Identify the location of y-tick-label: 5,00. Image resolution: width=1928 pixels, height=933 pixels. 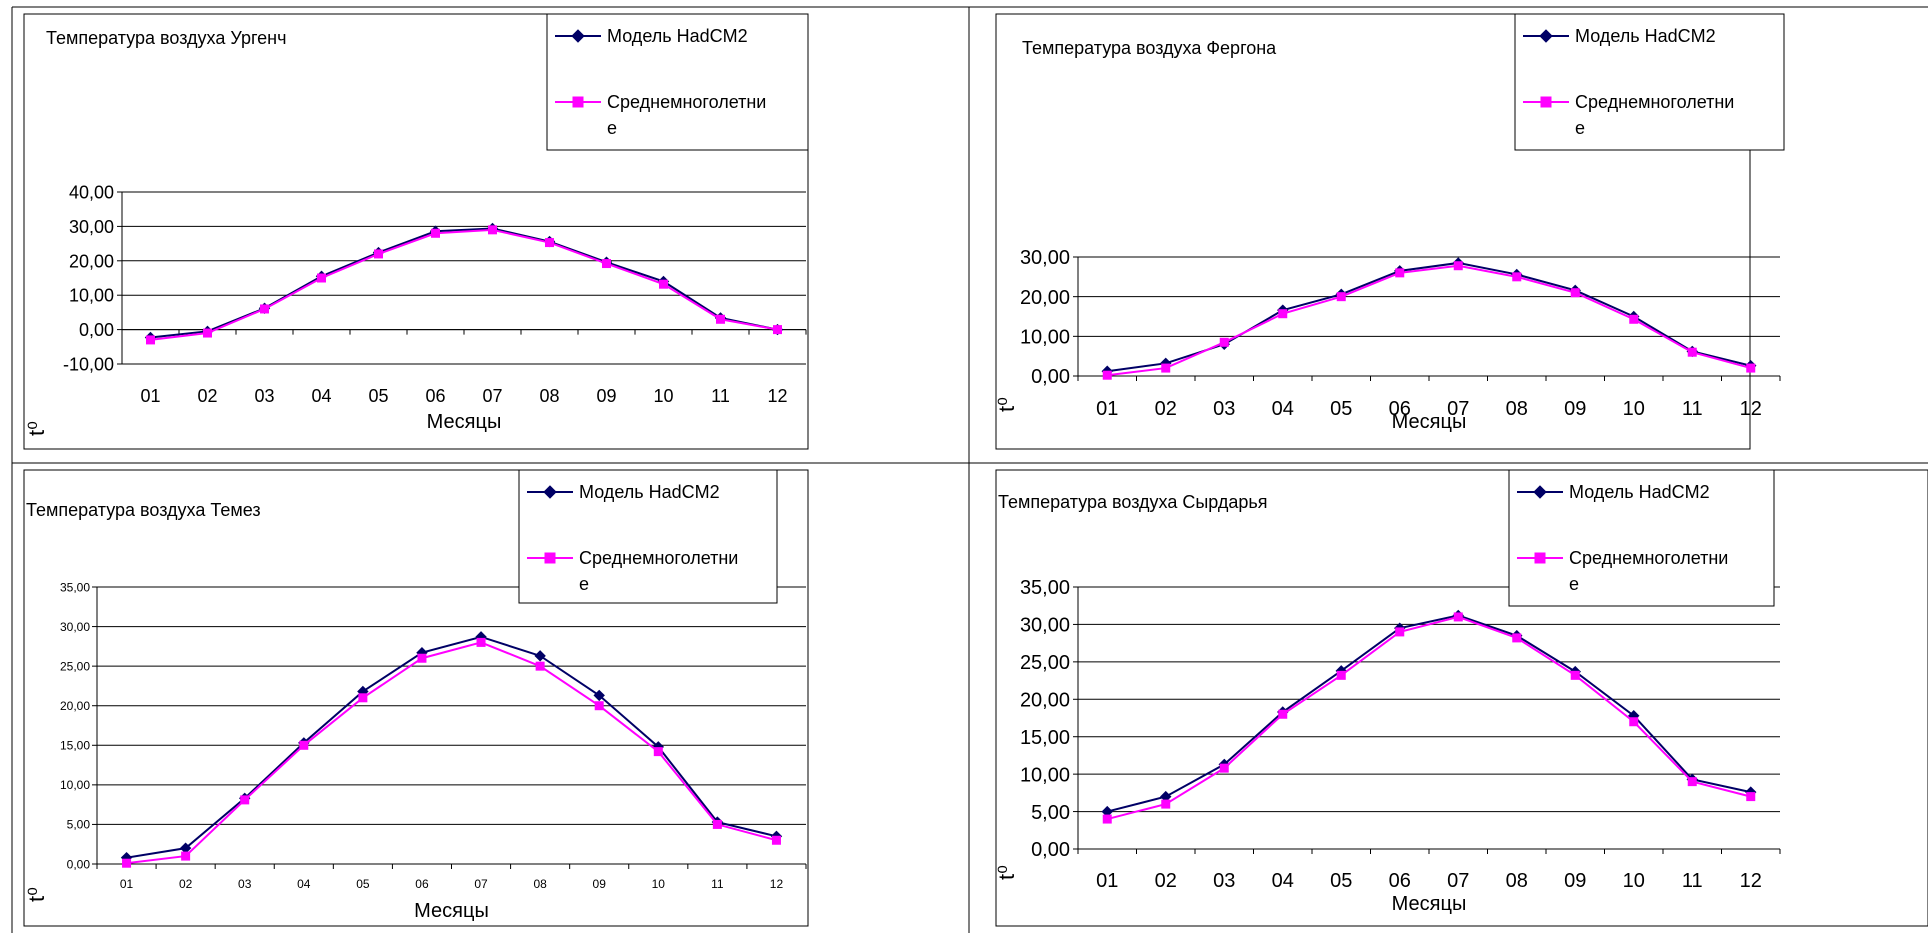
(79, 825).